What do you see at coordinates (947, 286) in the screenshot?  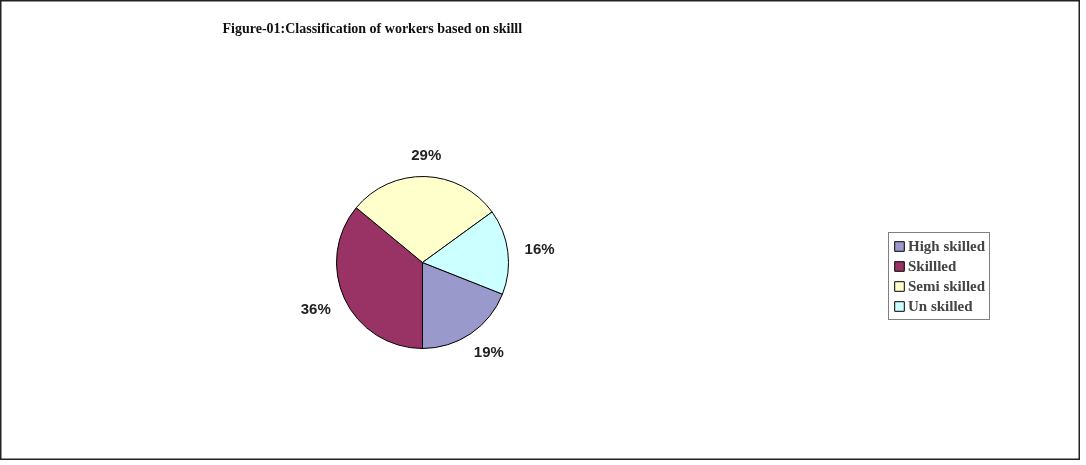 I see `legend-label: Semi skilled` at bounding box center [947, 286].